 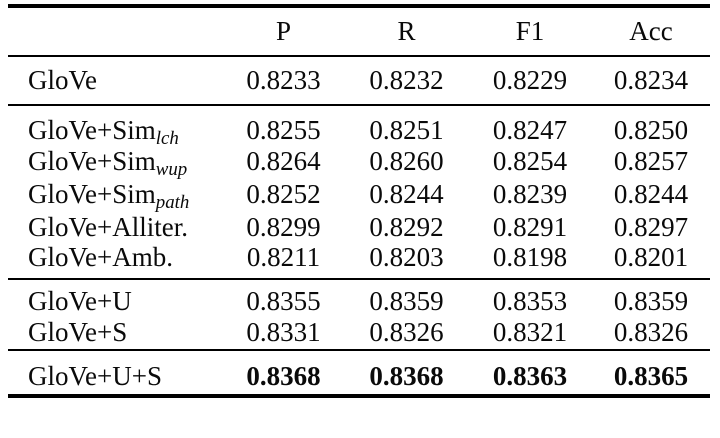 I want to click on value-cell: 0.8355, so click(x=283, y=300).